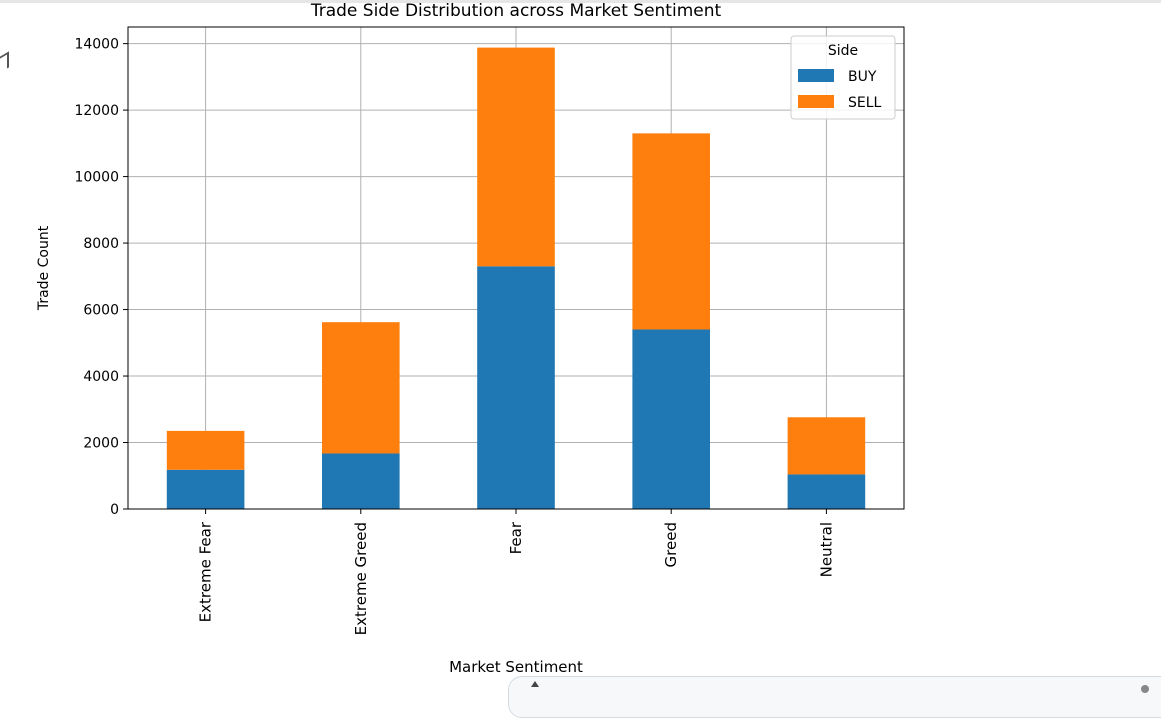 Image resolution: width=1161 pixels, height=718 pixels. Describe the element at coordinates (826, 549) in the screenshot. I see `x-tick-label: Neutral` at that location.